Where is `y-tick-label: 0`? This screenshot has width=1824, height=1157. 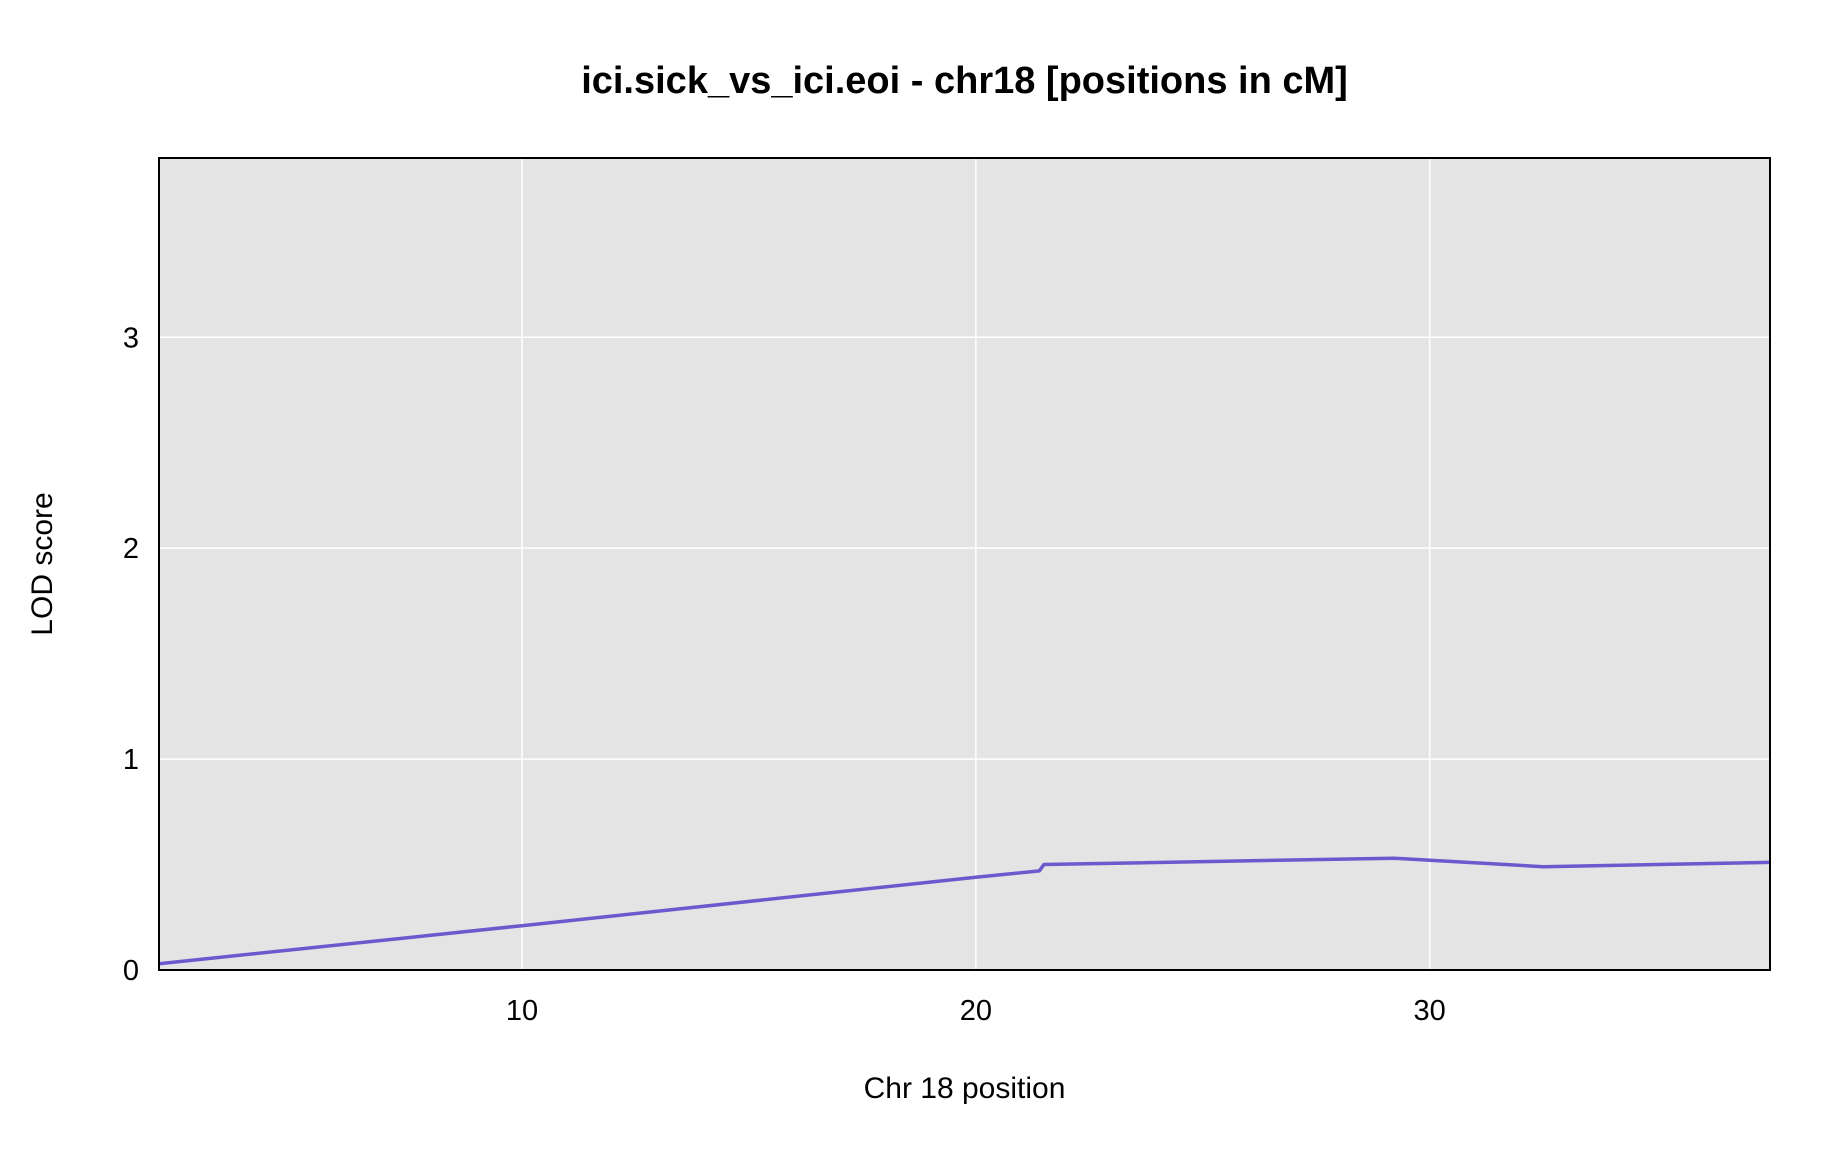
y-tick-label: 0 is located at coordinates (131, 971).